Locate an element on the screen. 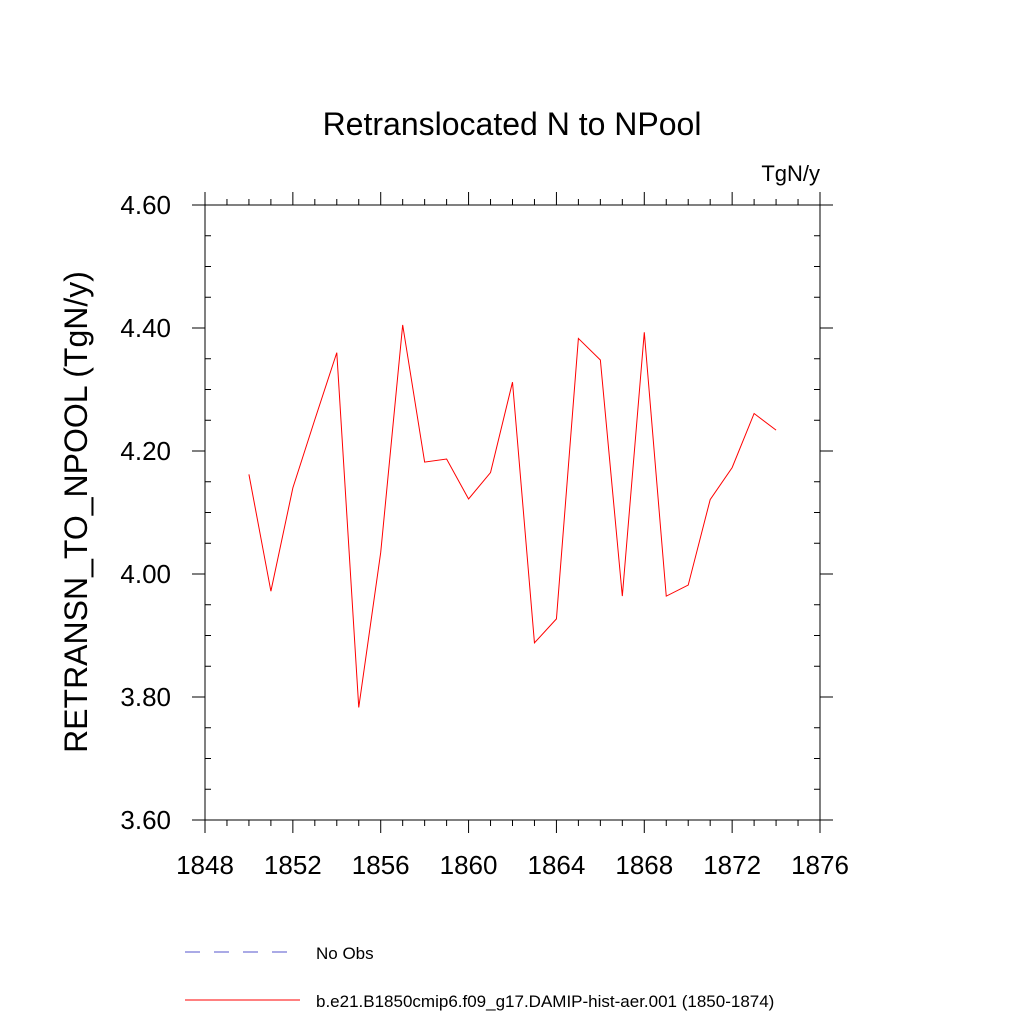 The image size is (1024, 1024). x-tick-label: 1856 is located at coordinates (381, 865).